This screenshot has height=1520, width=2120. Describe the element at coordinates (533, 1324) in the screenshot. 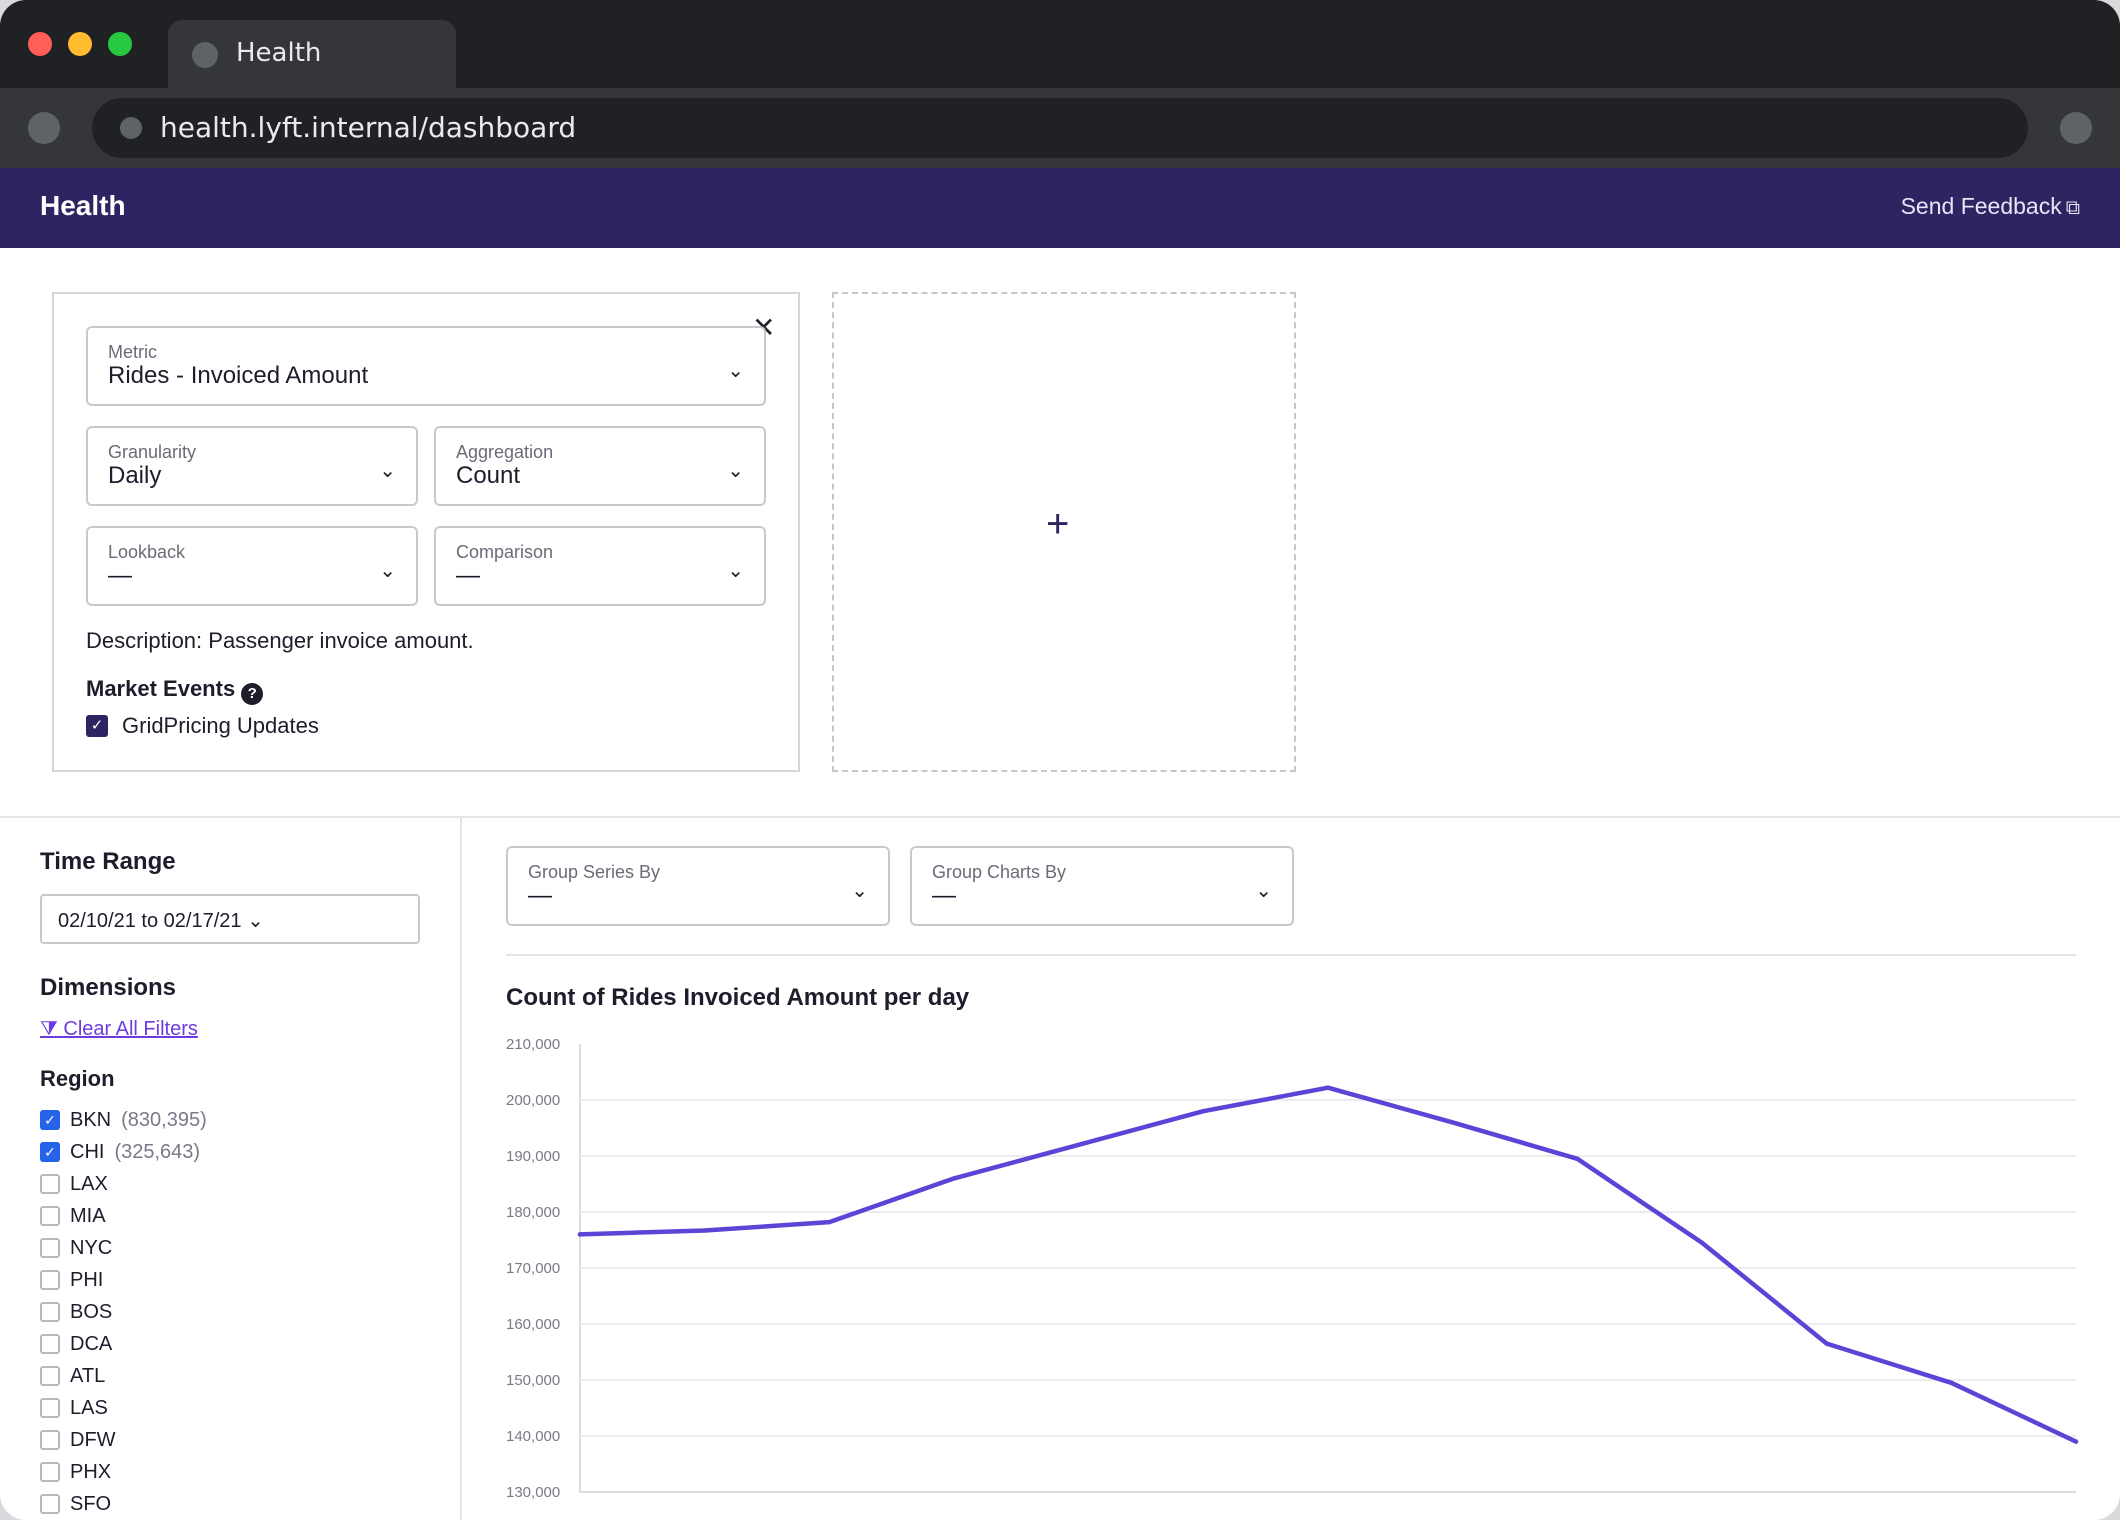

I see `y-tick-label: 160,000` at that location.